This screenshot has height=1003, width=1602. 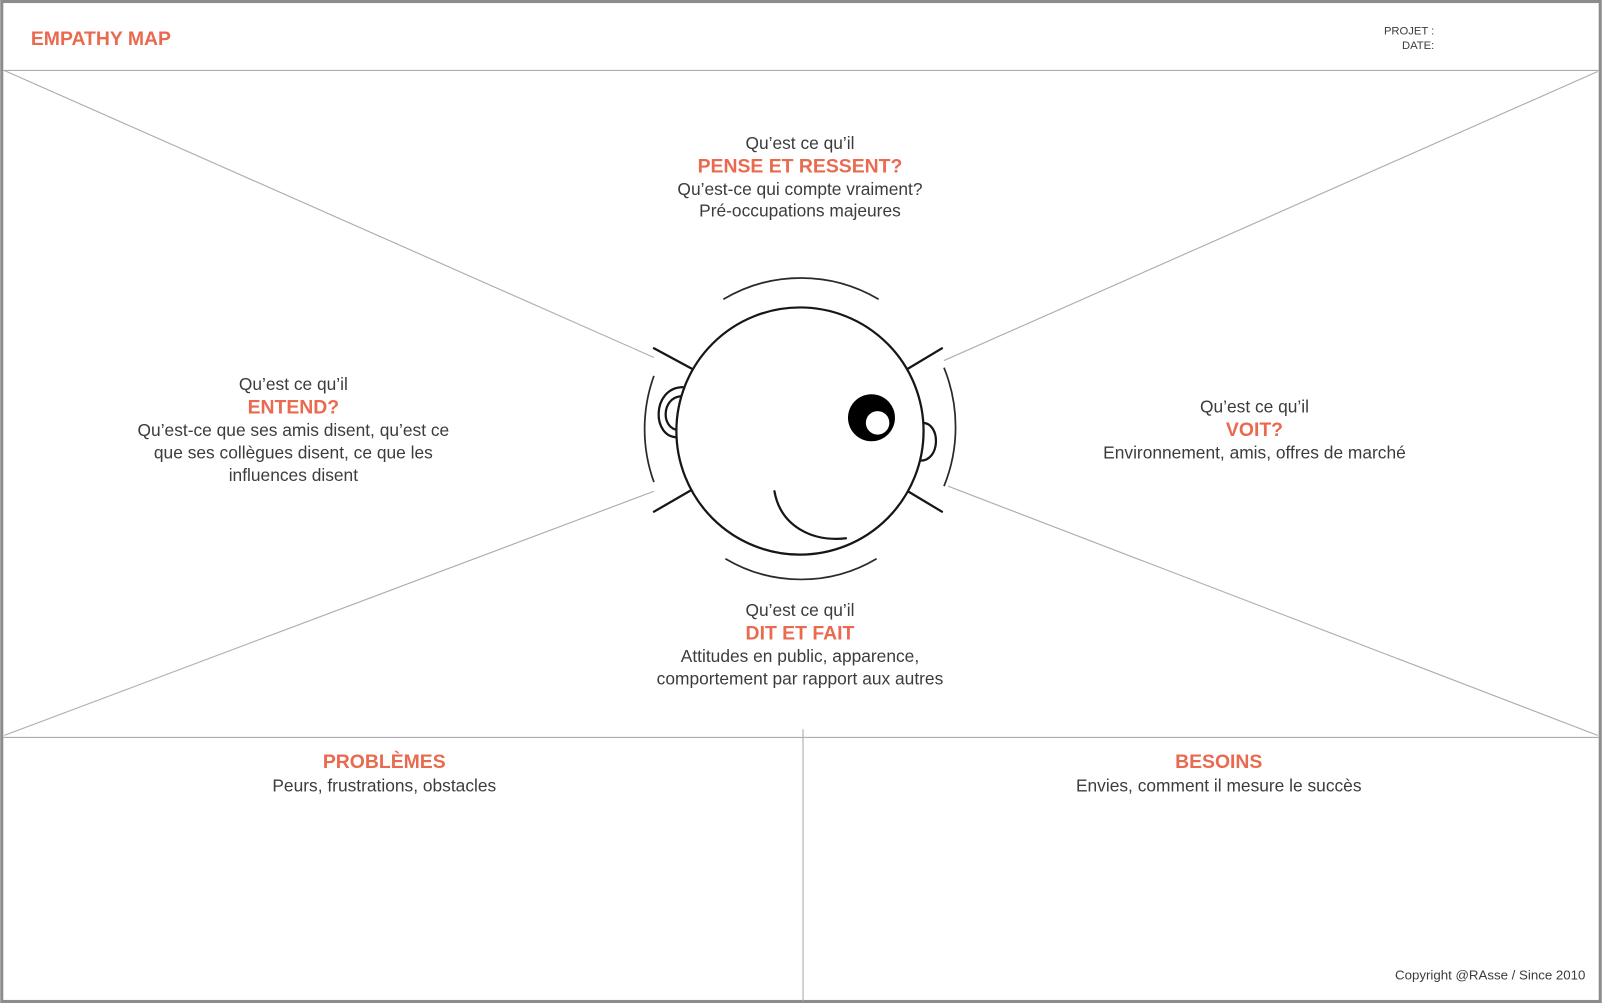 What do you see at coordinates (293, 475) in the screenshot?
I see `entend-line: influences disent` at bounding box center [293, 475].